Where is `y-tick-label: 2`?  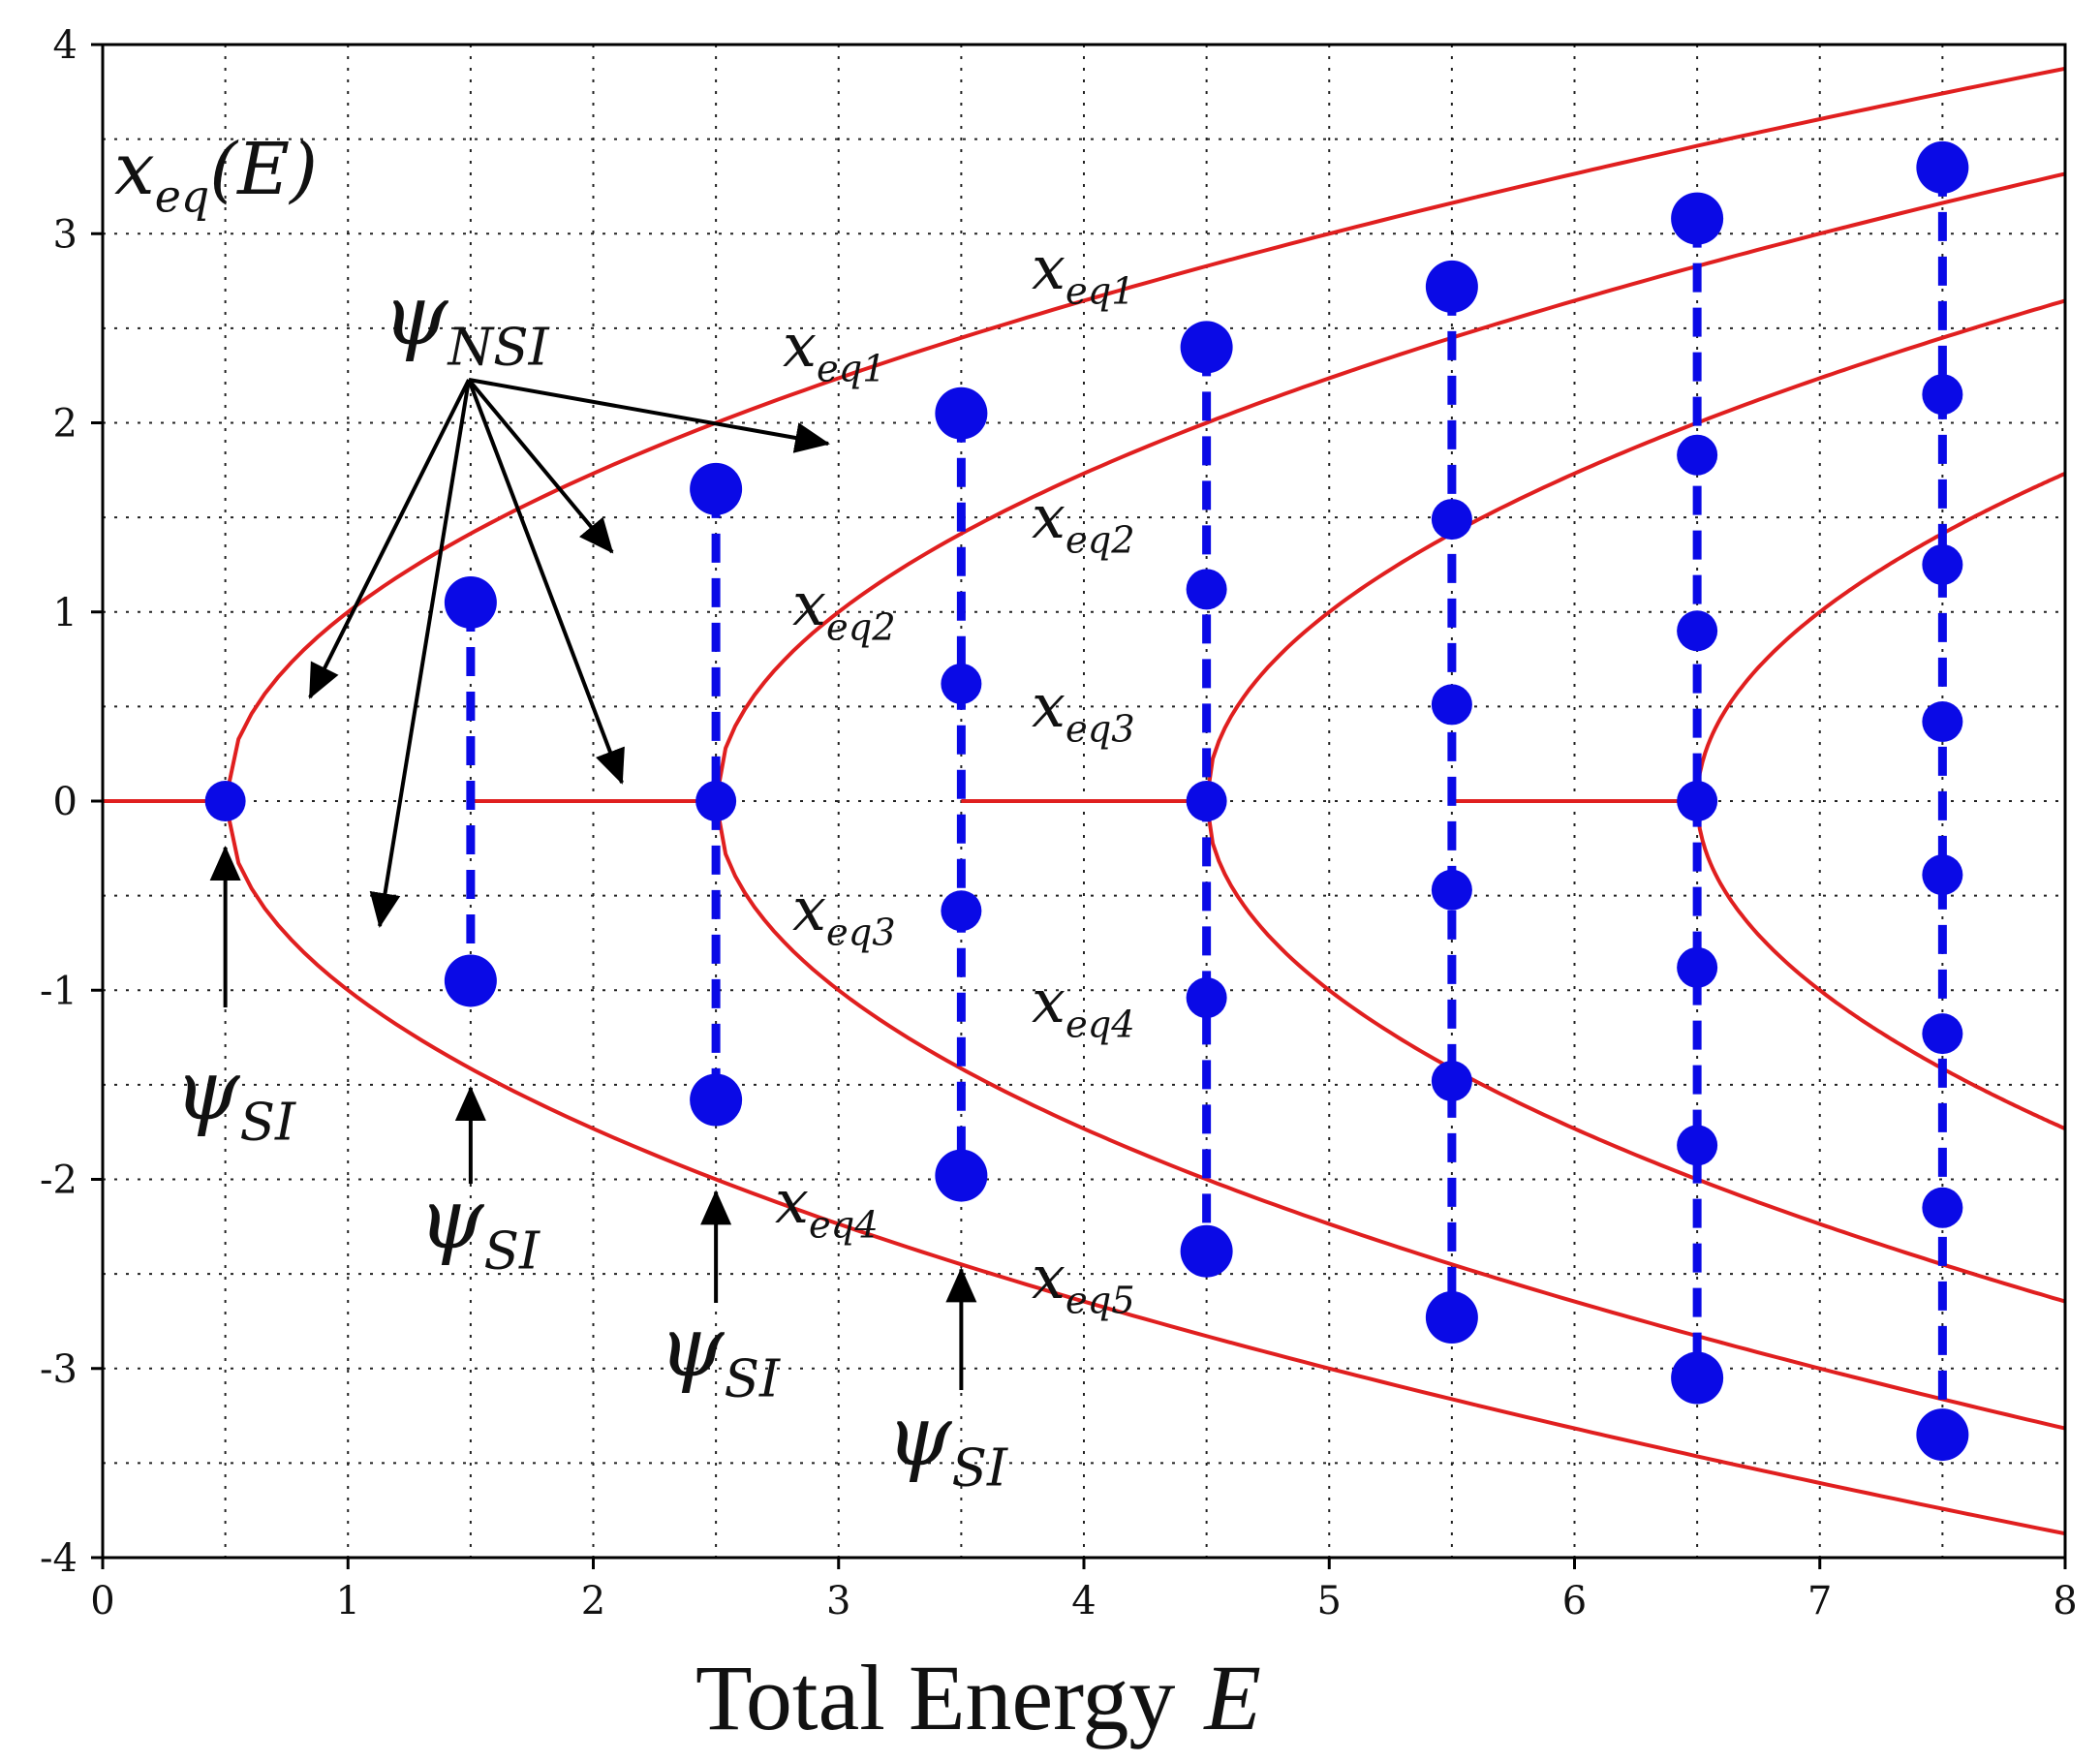
y-tick-label: 2 is located at coordinates (65, 424).